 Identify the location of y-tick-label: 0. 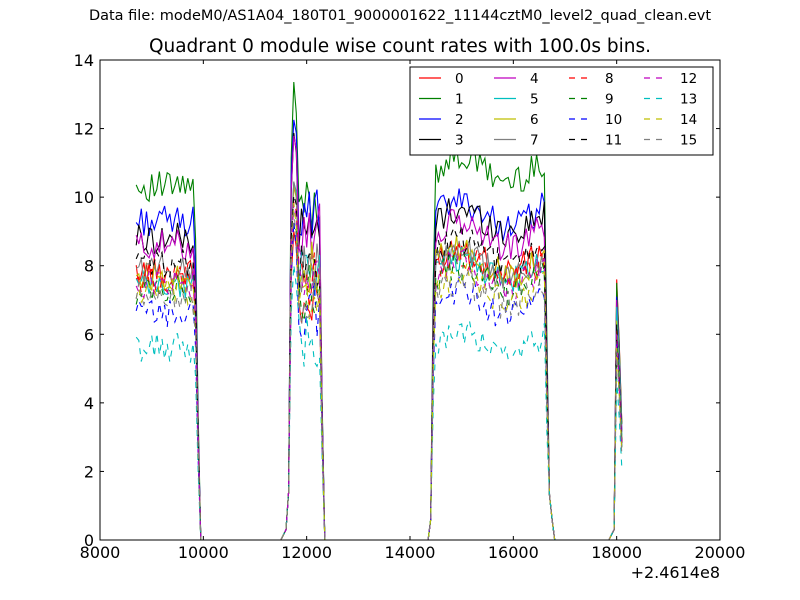
(89, 540).